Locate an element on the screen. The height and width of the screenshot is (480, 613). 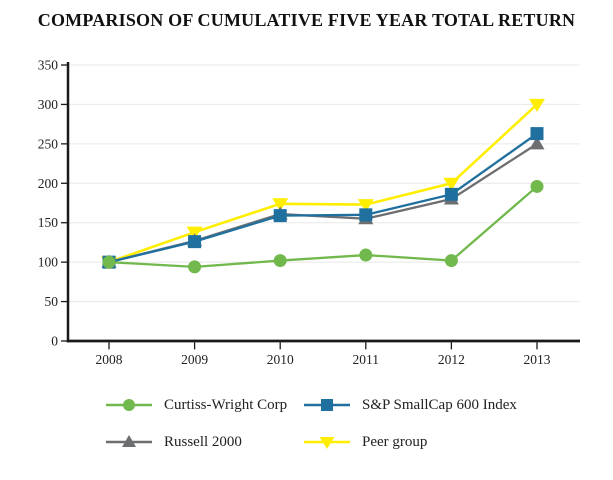
y-tick-label: 150 is located at coordinates (48, 222).